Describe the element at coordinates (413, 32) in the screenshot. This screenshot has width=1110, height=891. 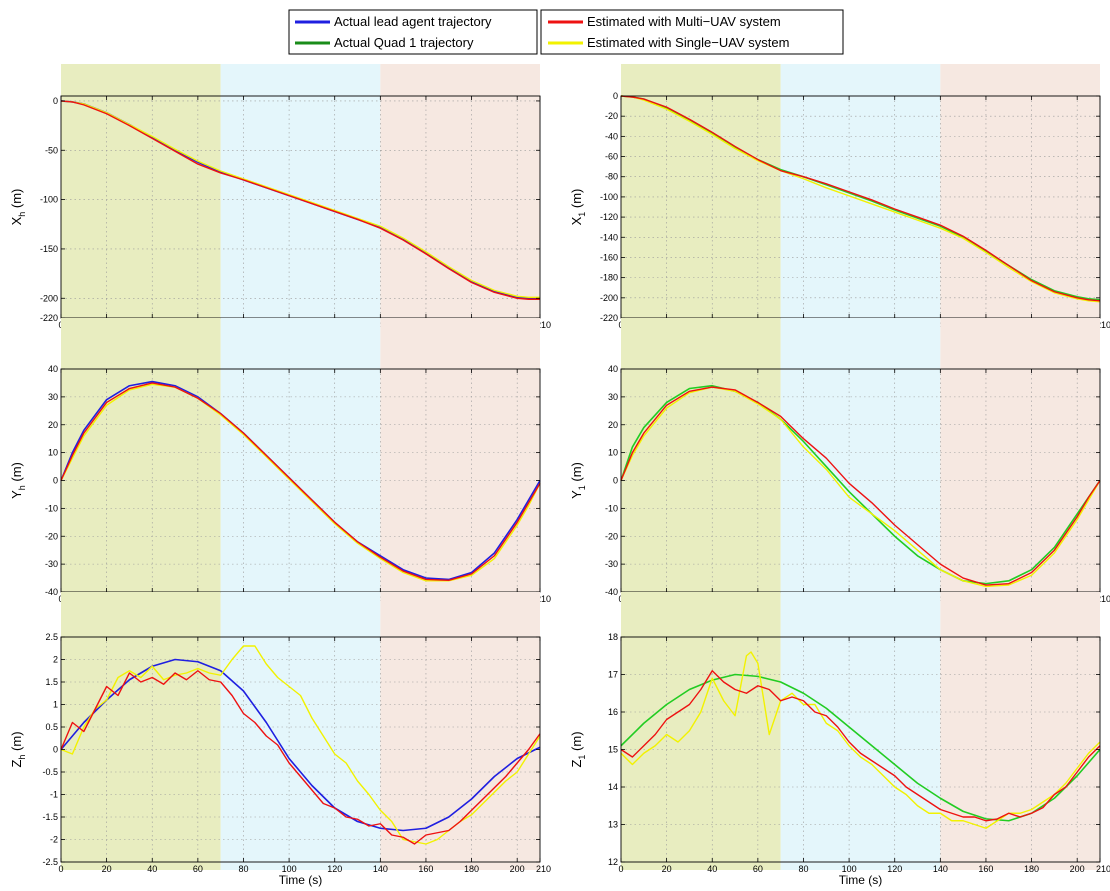
I see `legend-box-left` at that location.